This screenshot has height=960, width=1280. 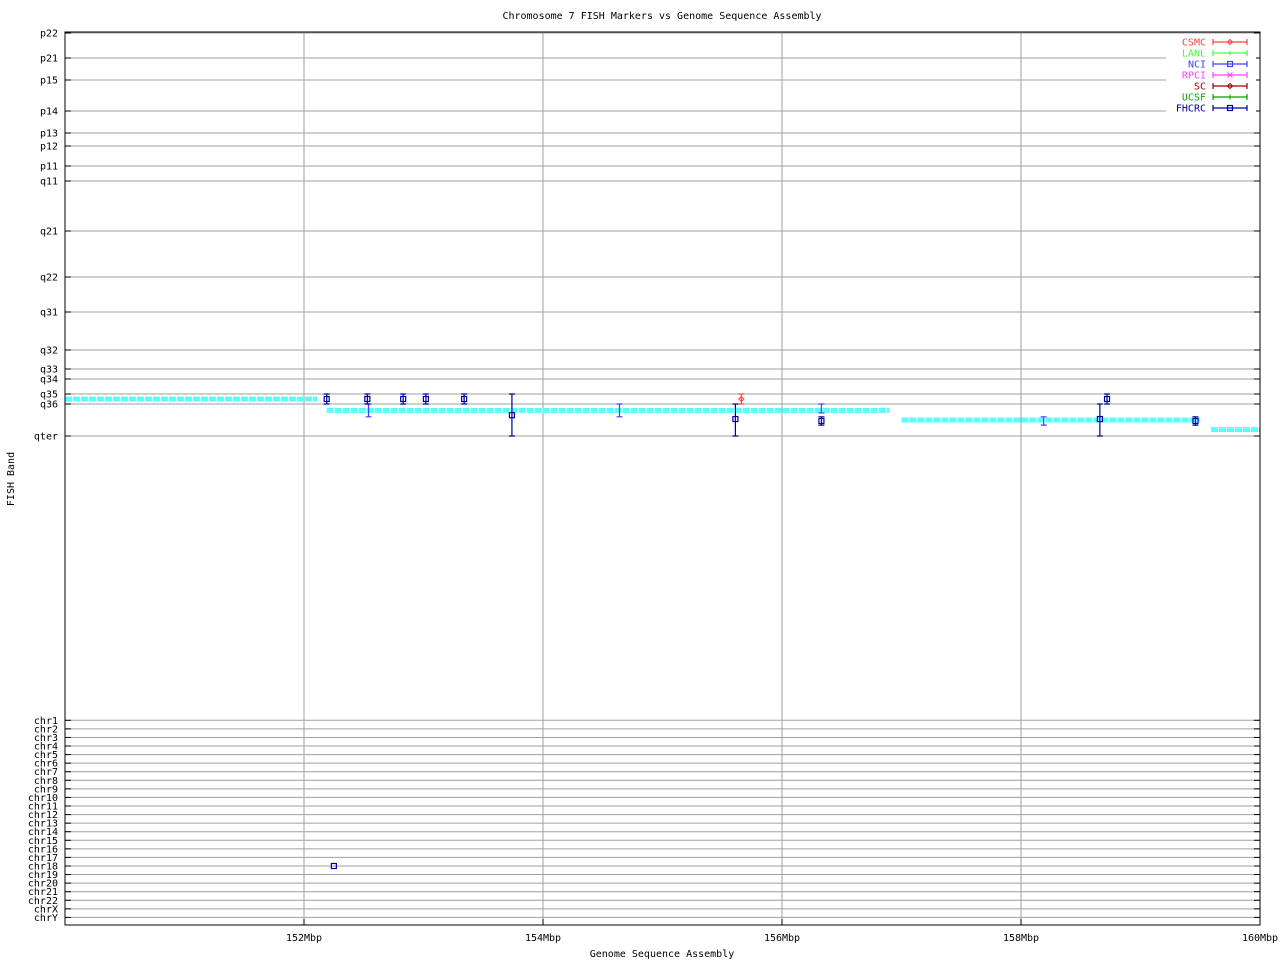 I want to click on chrom-tick-label: chr15, so click(x=43, y=841).